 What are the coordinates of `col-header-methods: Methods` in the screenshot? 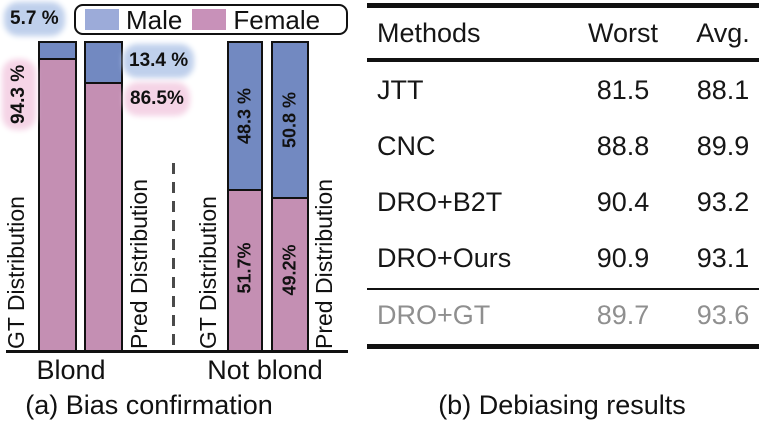 It's located at (429, 33).